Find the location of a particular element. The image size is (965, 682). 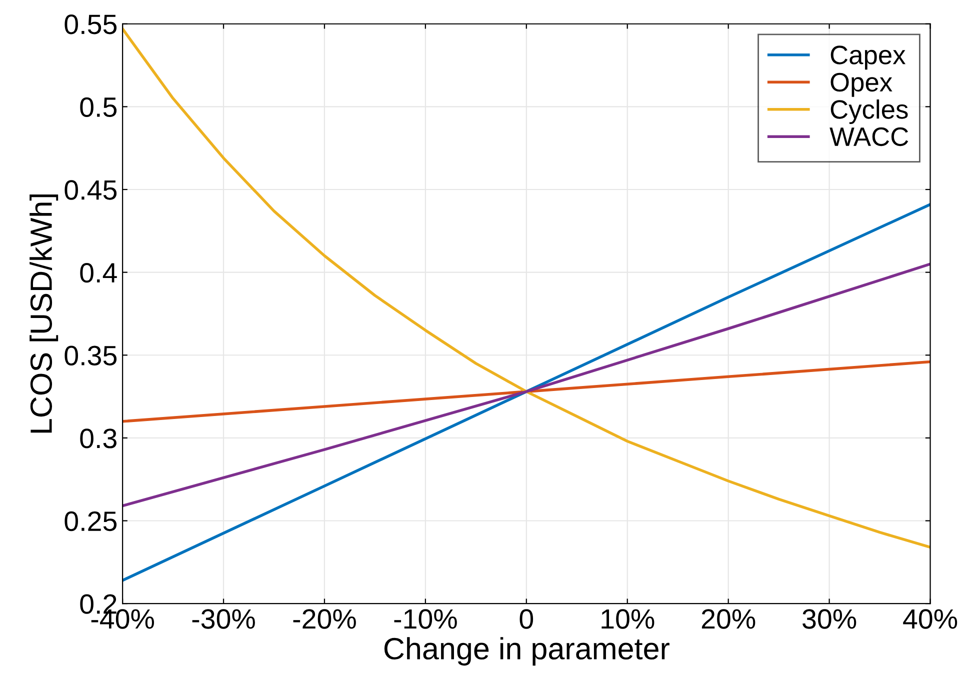

x-tick-label: 0 is located at coordinates (527, 619).